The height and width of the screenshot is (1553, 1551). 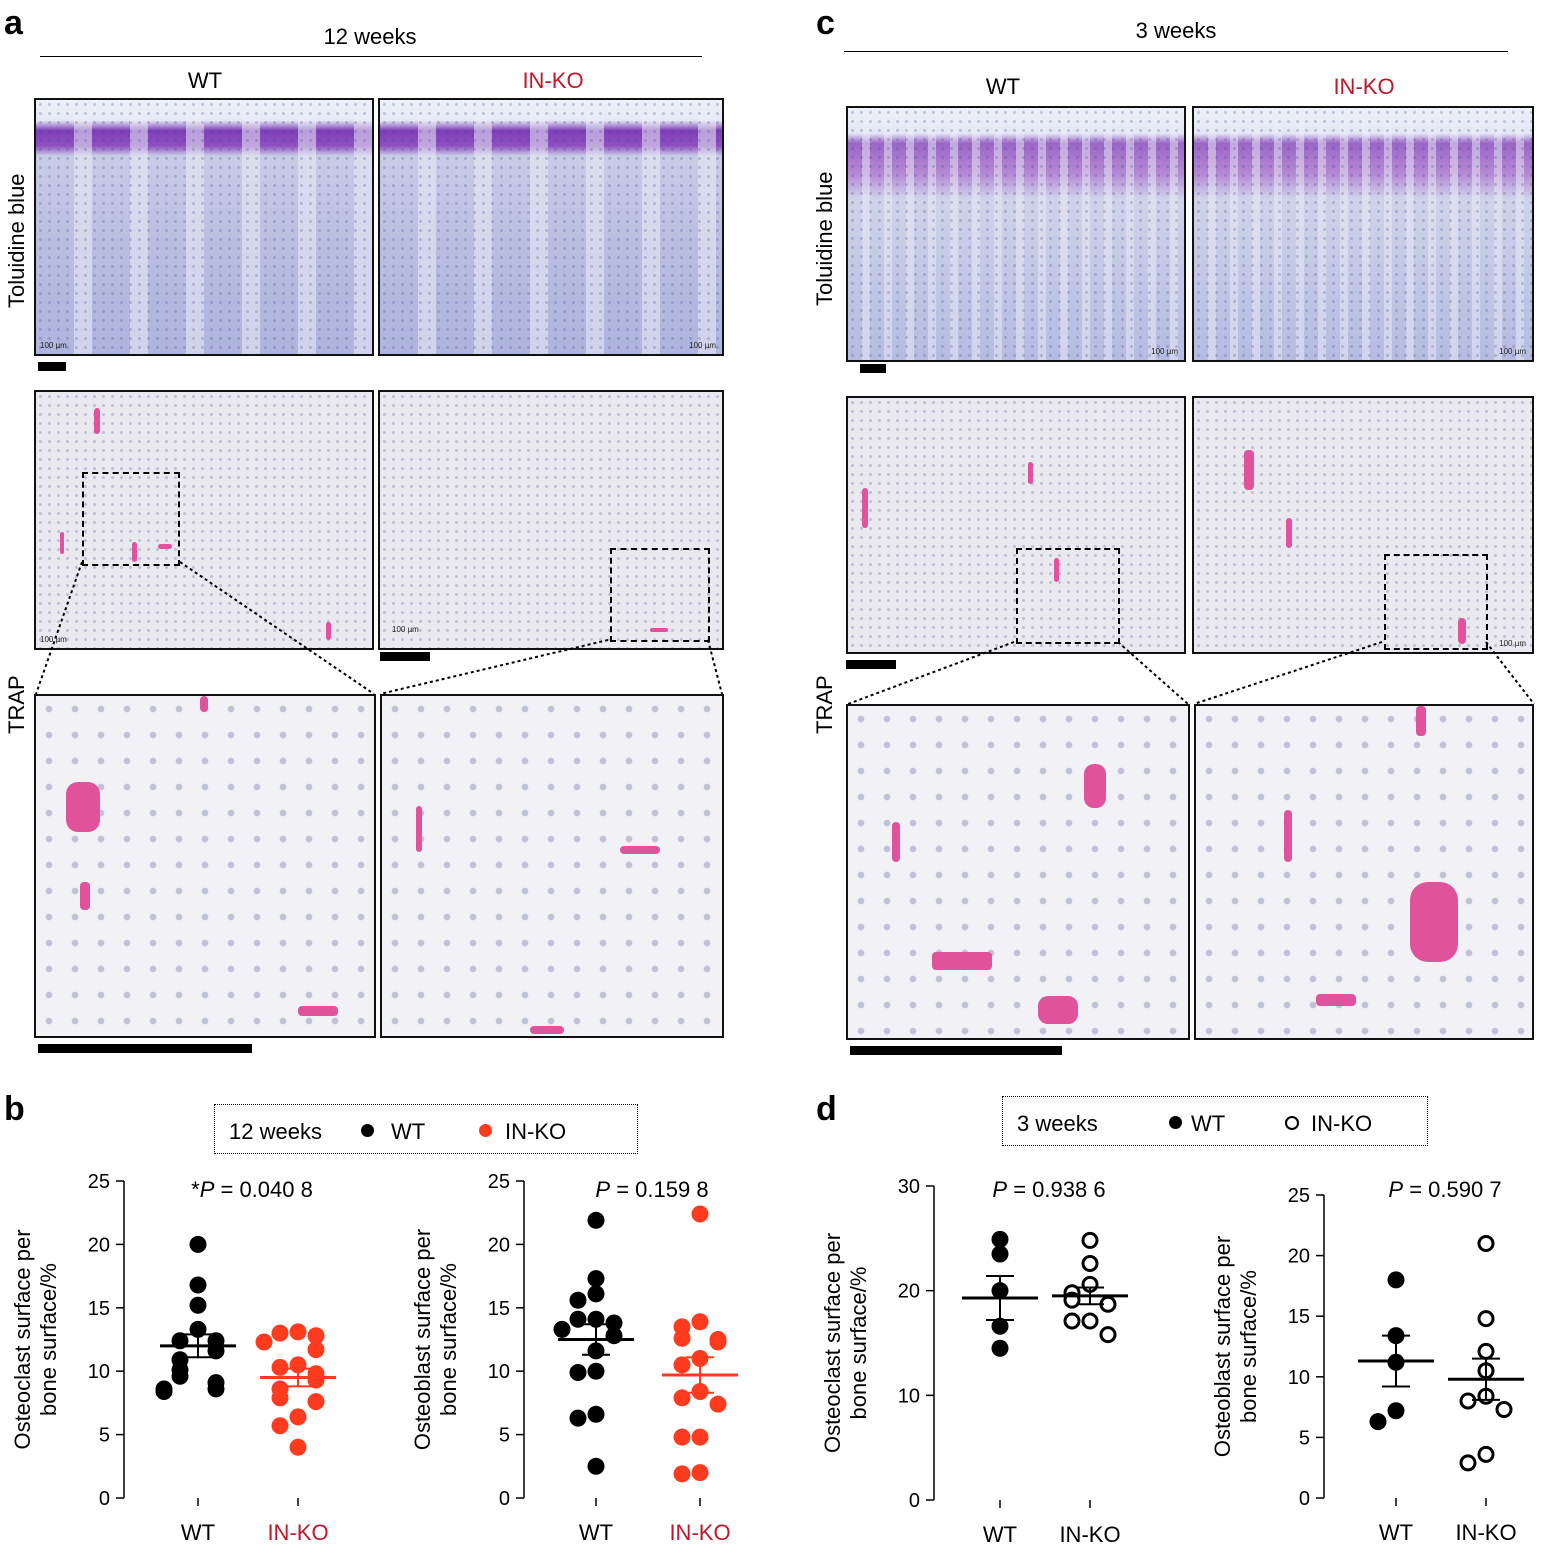 What do you see at coordinates (824, 238) in the screenshot?
I see `panel-c-row-toluidine: Toluidine blue` at bounding box center [824, 238].